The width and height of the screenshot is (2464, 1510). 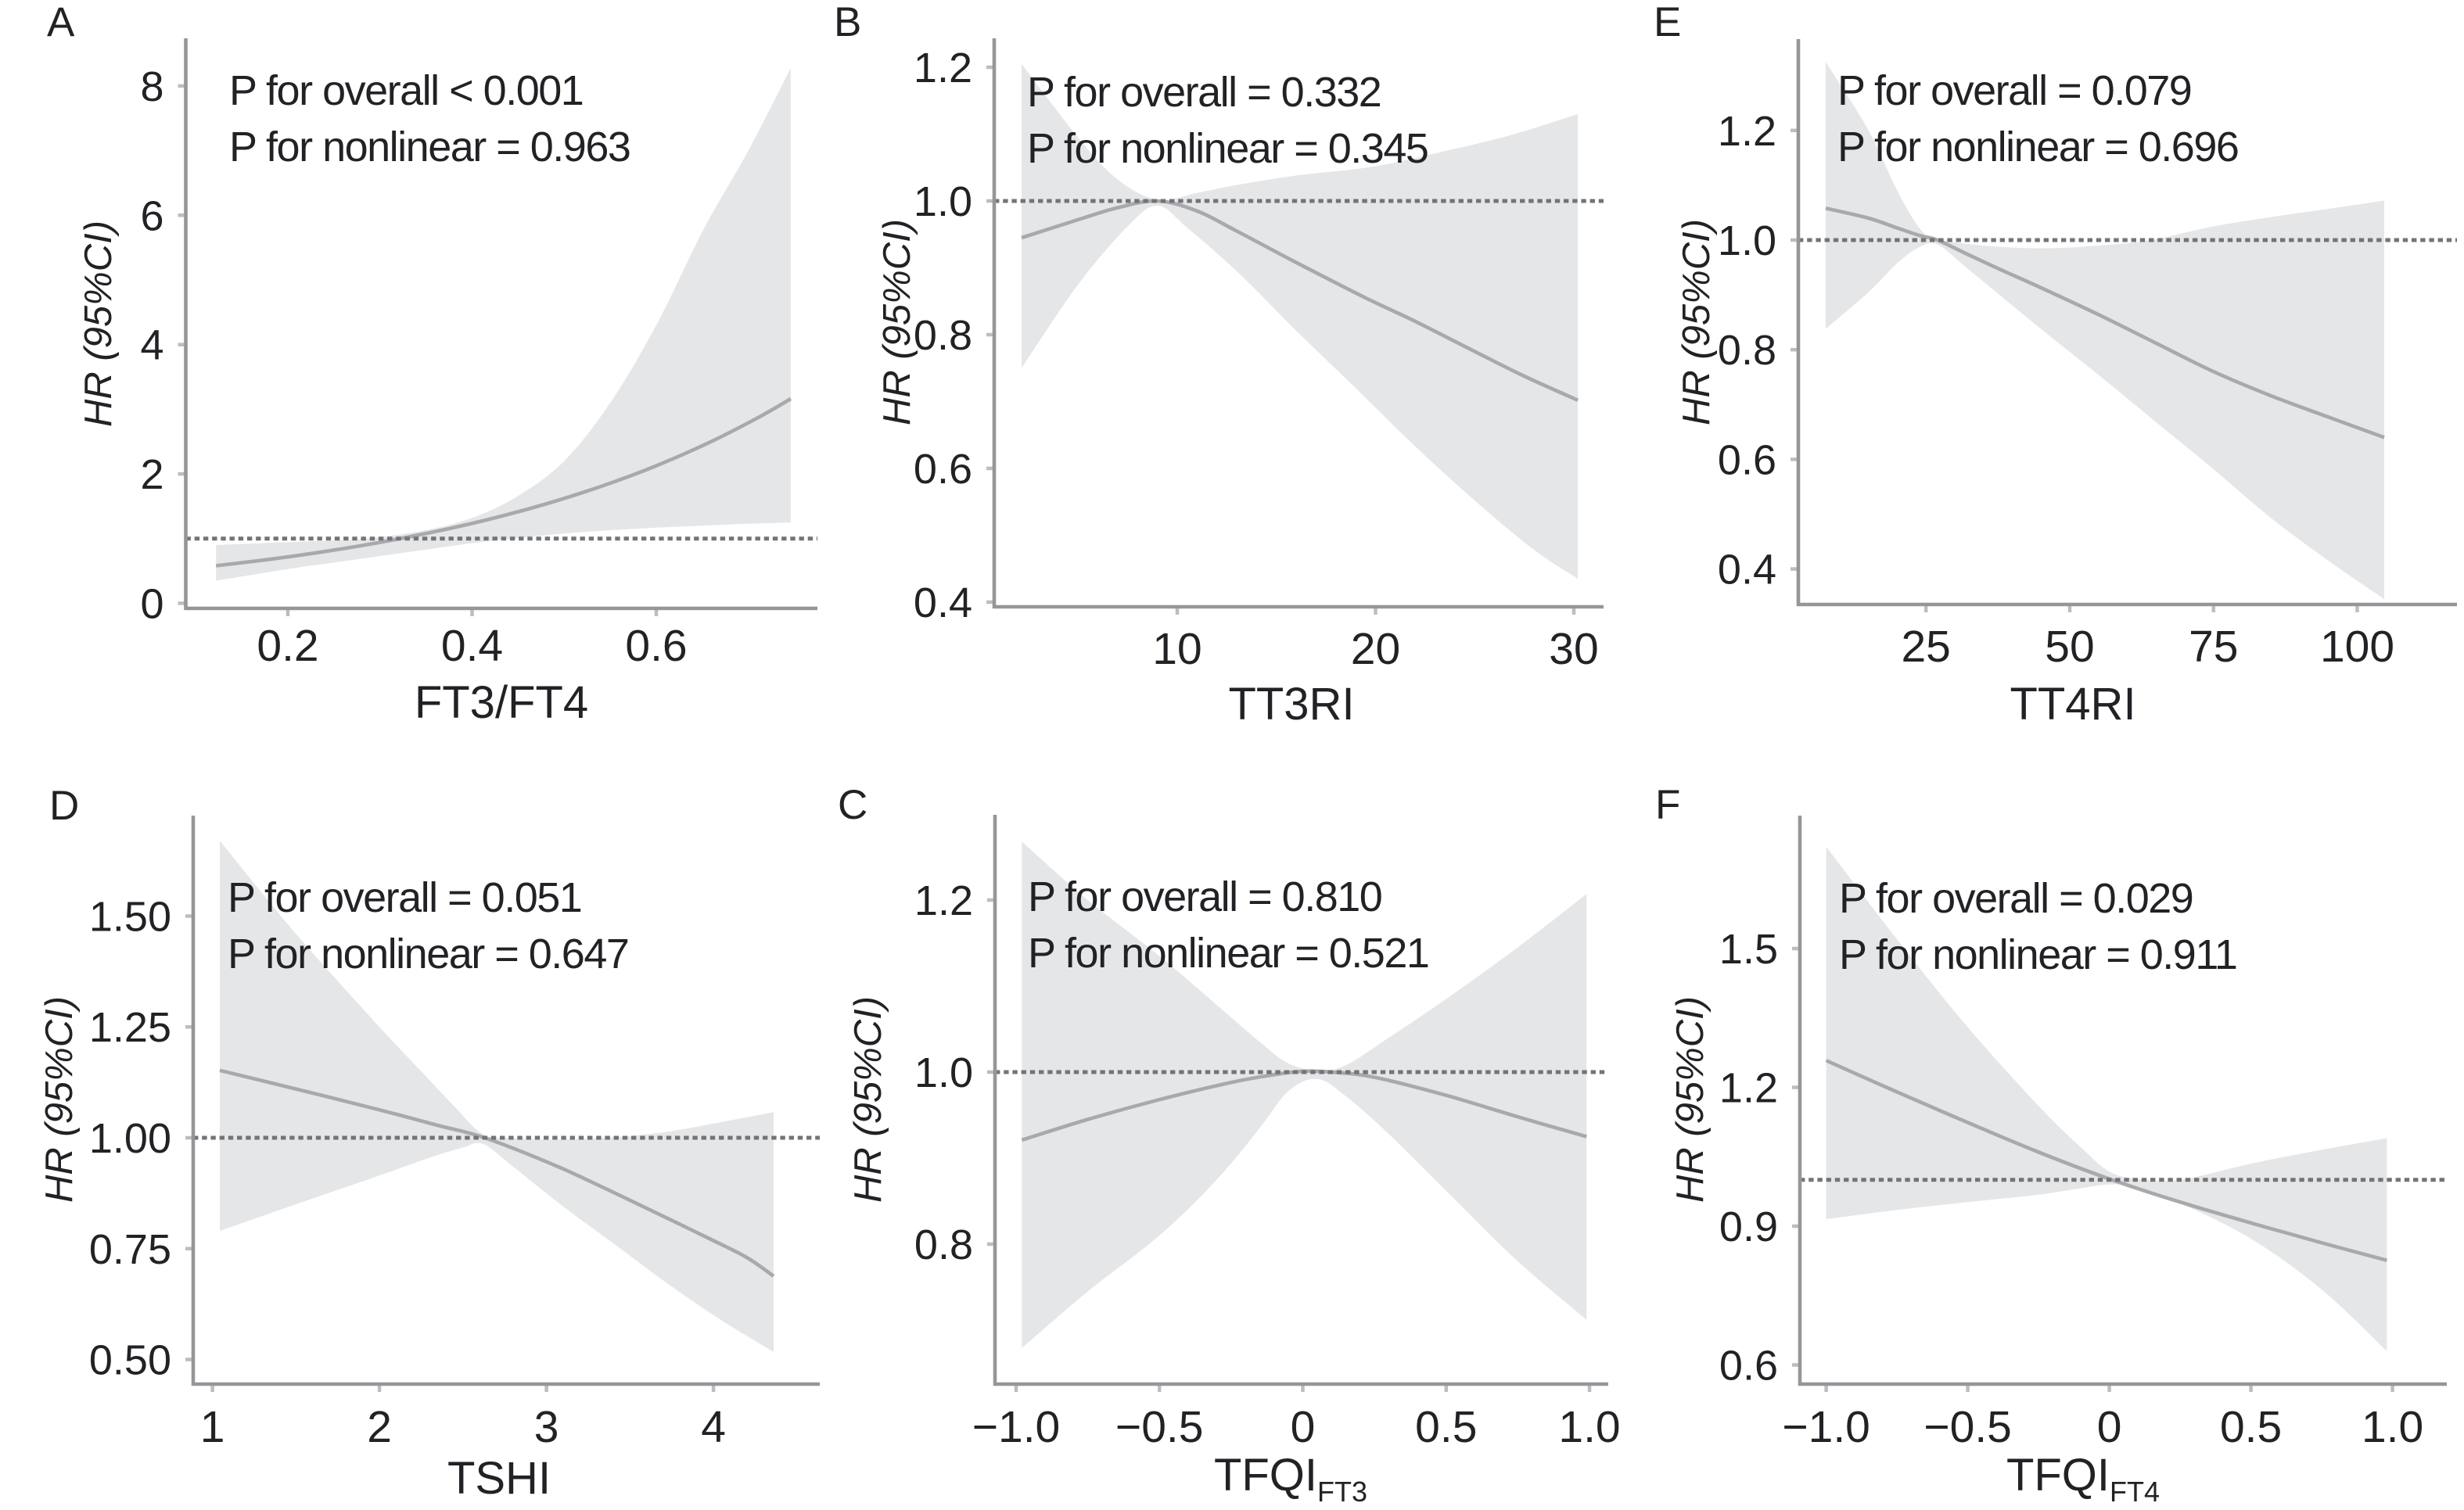 What do you see at coordinates (1204, 896) in the screenshot?
I see `svg-text: P for overall = 0.810` at bounding box center [1204, 896].